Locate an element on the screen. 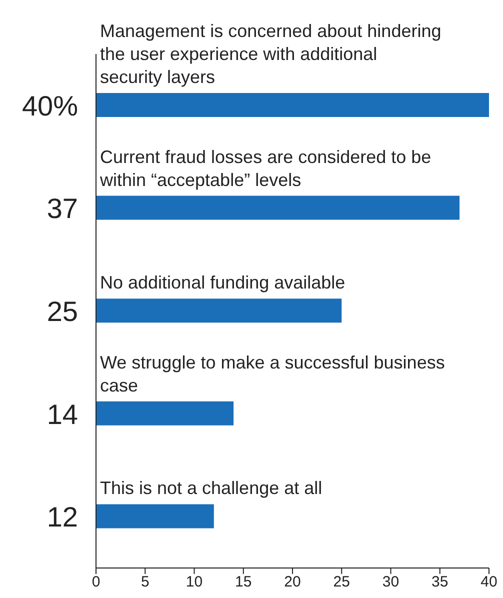 The height and width of the screenshot is (598, 503). x-tick-label: 20 is located at coordinates (292, 582).